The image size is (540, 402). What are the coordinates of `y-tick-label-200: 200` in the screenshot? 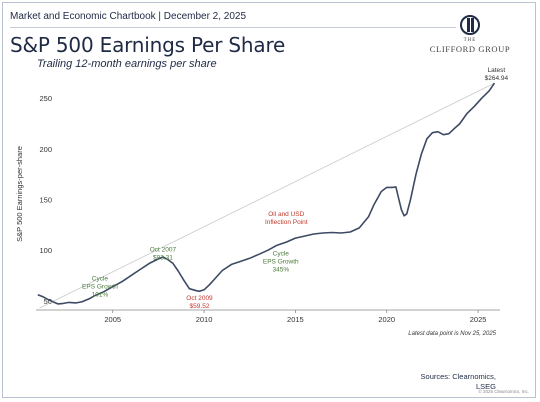 It's located at (45, 149).